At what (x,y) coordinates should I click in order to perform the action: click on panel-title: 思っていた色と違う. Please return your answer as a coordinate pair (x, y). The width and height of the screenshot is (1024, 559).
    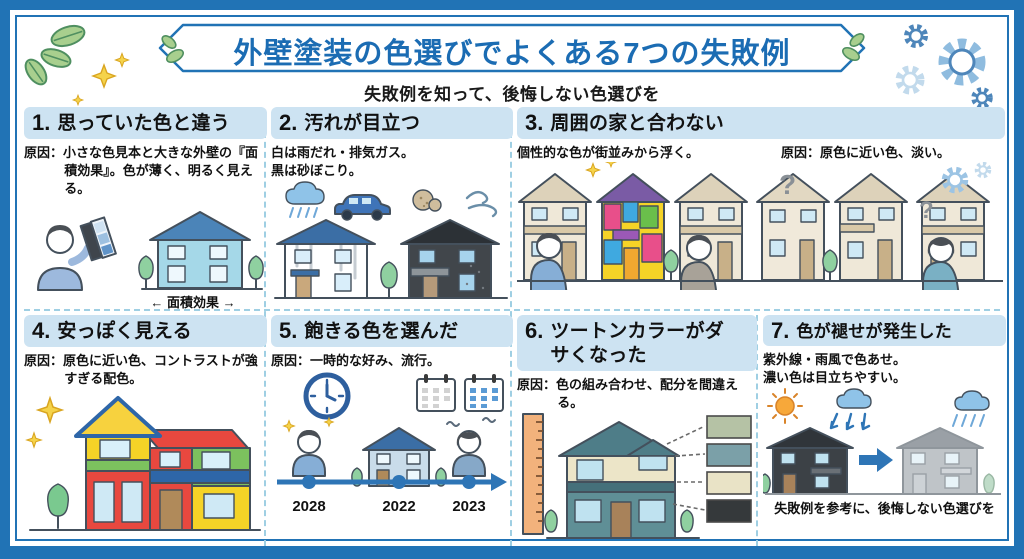
    Looking at the image, I should click on (144, 123).